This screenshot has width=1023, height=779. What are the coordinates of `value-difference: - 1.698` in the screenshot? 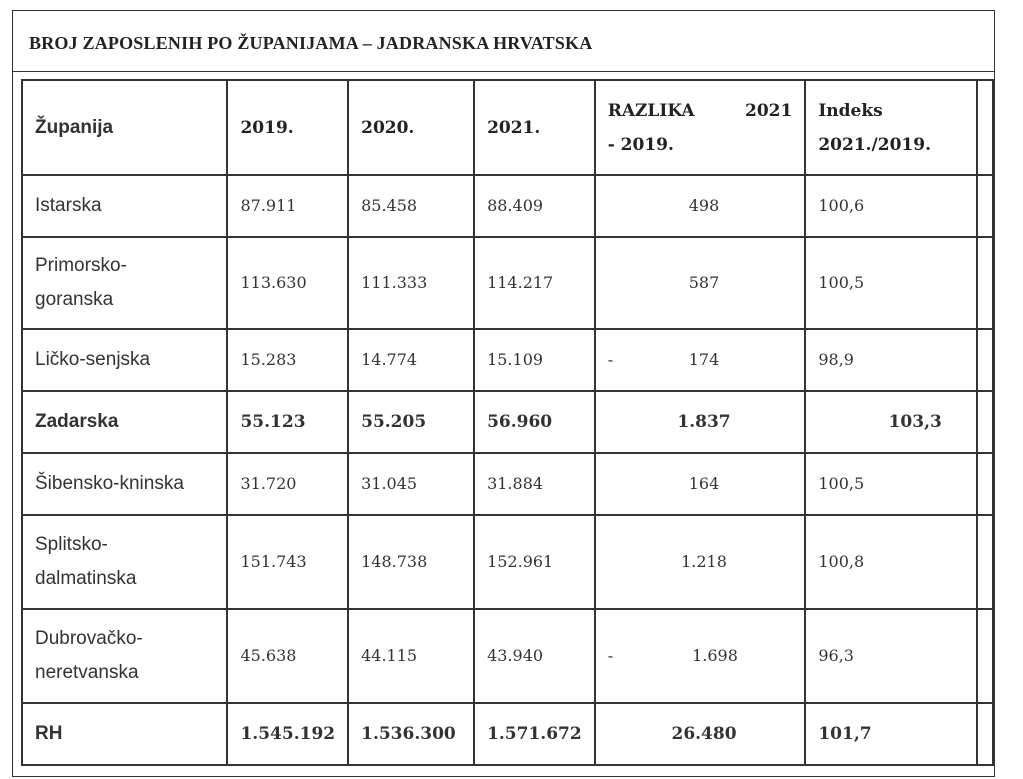 It's located at (700, 656).